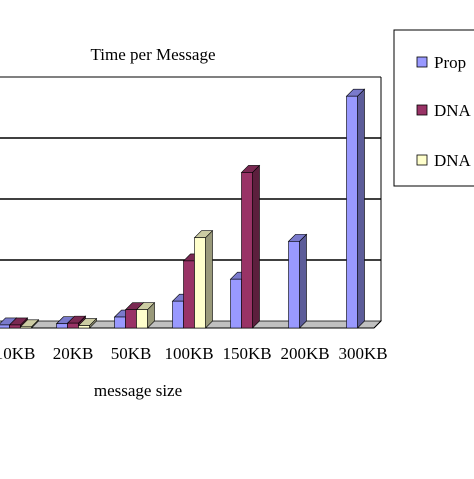  What do you see at coordinates (138, 390) in the screenshot?
I see `x-axis-label: message size` at bounding box center [138, 390].